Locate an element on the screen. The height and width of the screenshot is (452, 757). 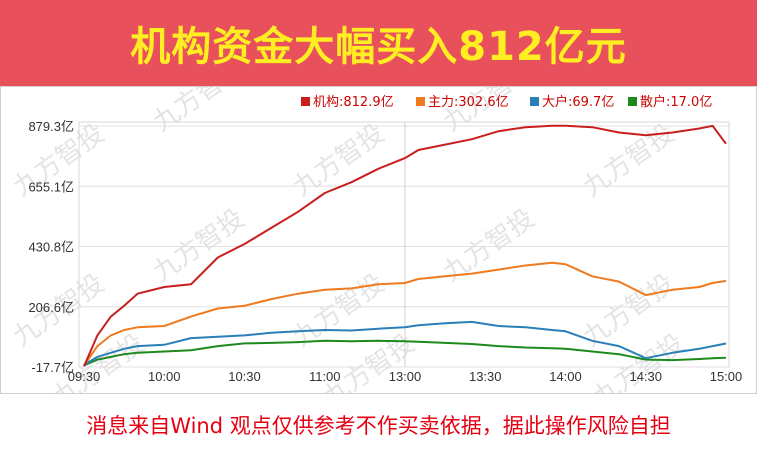
x-tick-label: 10:00 is located at coordinates (164, 376).